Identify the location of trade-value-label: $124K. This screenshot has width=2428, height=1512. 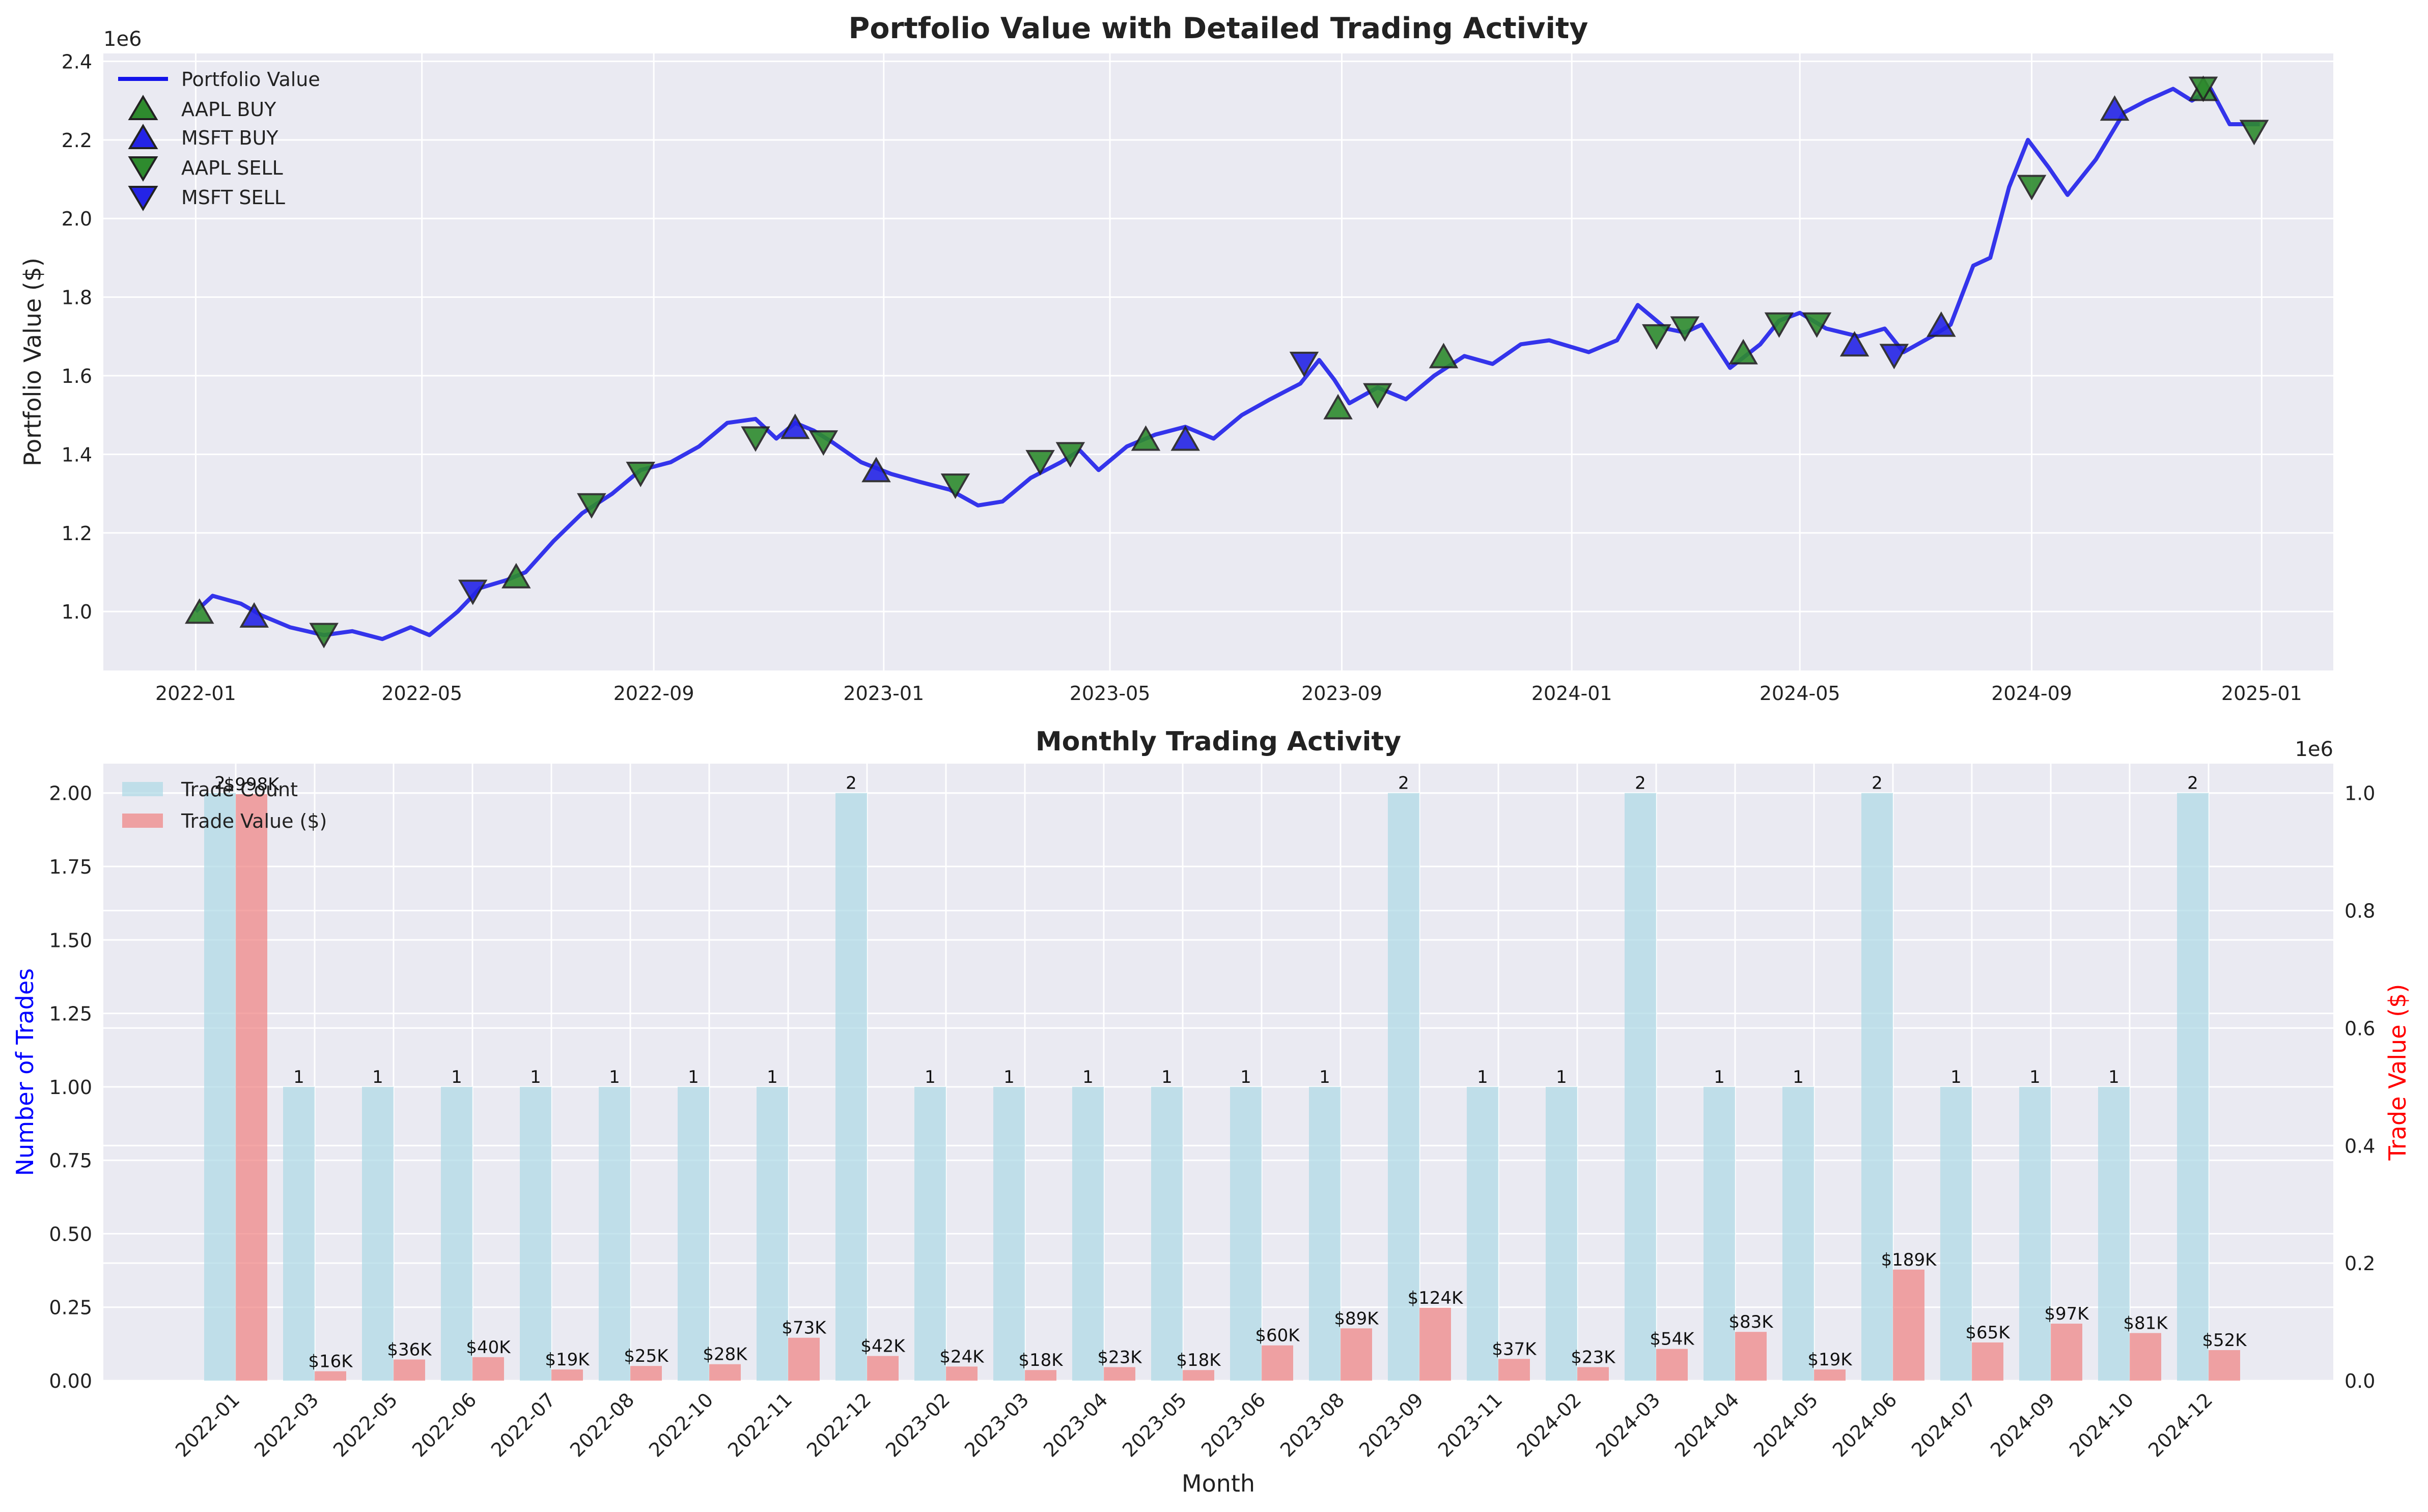
(1436, 1298).